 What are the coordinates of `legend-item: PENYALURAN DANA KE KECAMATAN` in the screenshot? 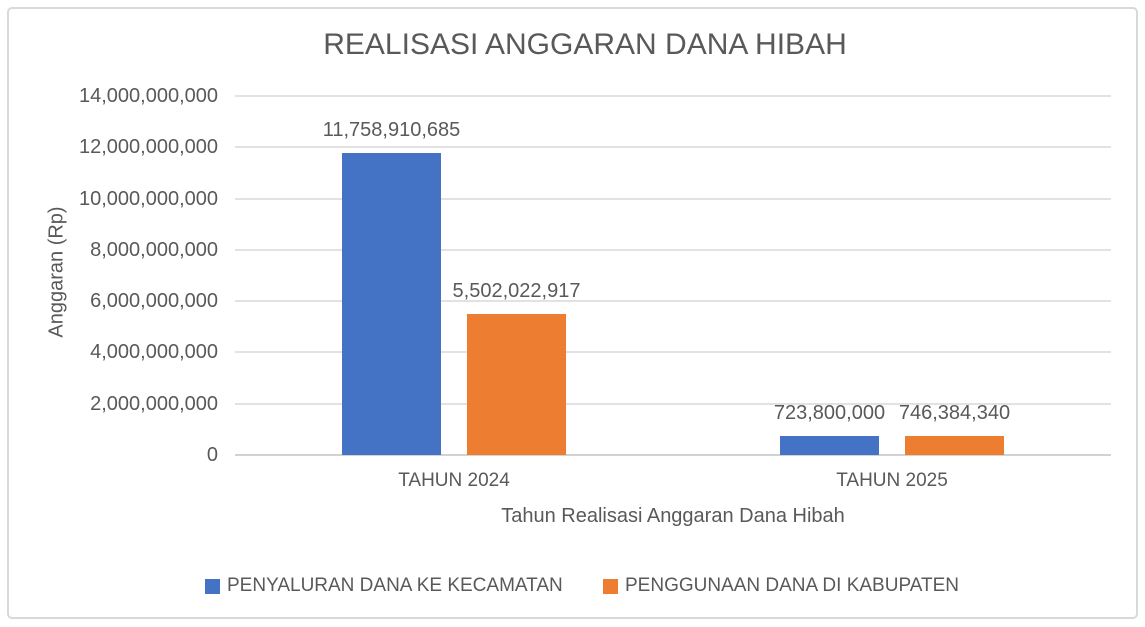 It's located at (384, 586).